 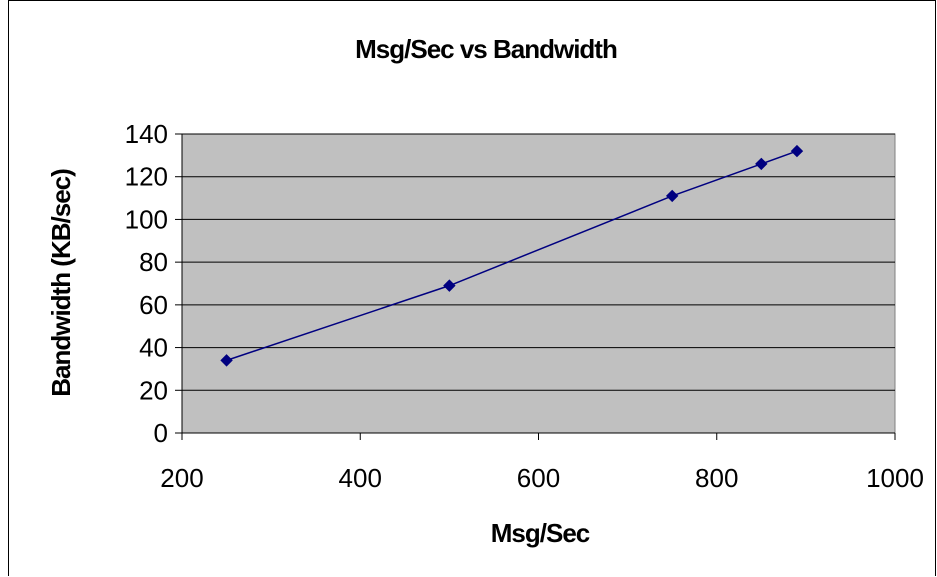 I want to click on x-tick-label: 800, so click(x=716, y=478).